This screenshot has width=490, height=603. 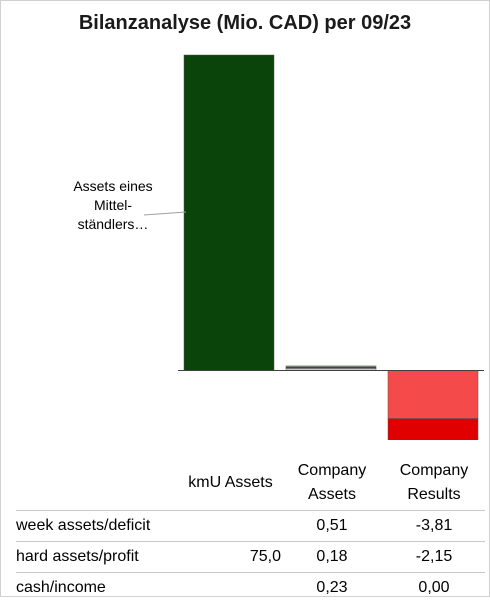 What do you see at coordinates (98, 526) in the screenshot?
I see `table-row-label: week assets/deficit` at bounding box center [98, 526].